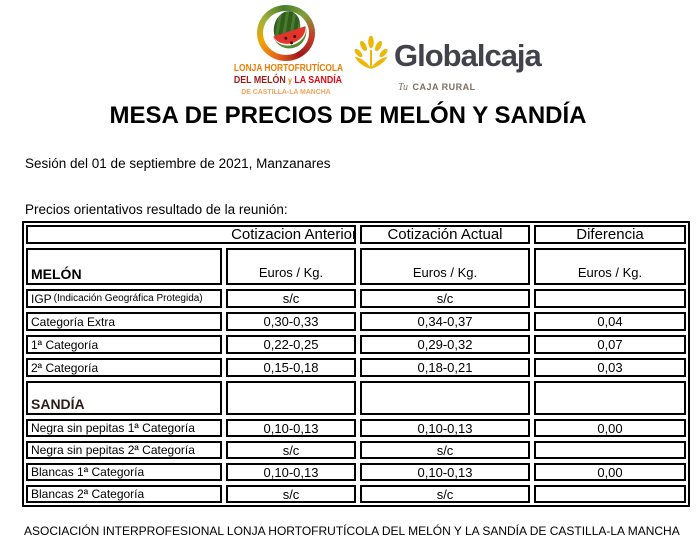 The height and width of the screenshot is (547, 696). Describe the element at coordinates (445, 367) in the screenshot. I see `price-cell-actual: 0,18-0,21` at that location.